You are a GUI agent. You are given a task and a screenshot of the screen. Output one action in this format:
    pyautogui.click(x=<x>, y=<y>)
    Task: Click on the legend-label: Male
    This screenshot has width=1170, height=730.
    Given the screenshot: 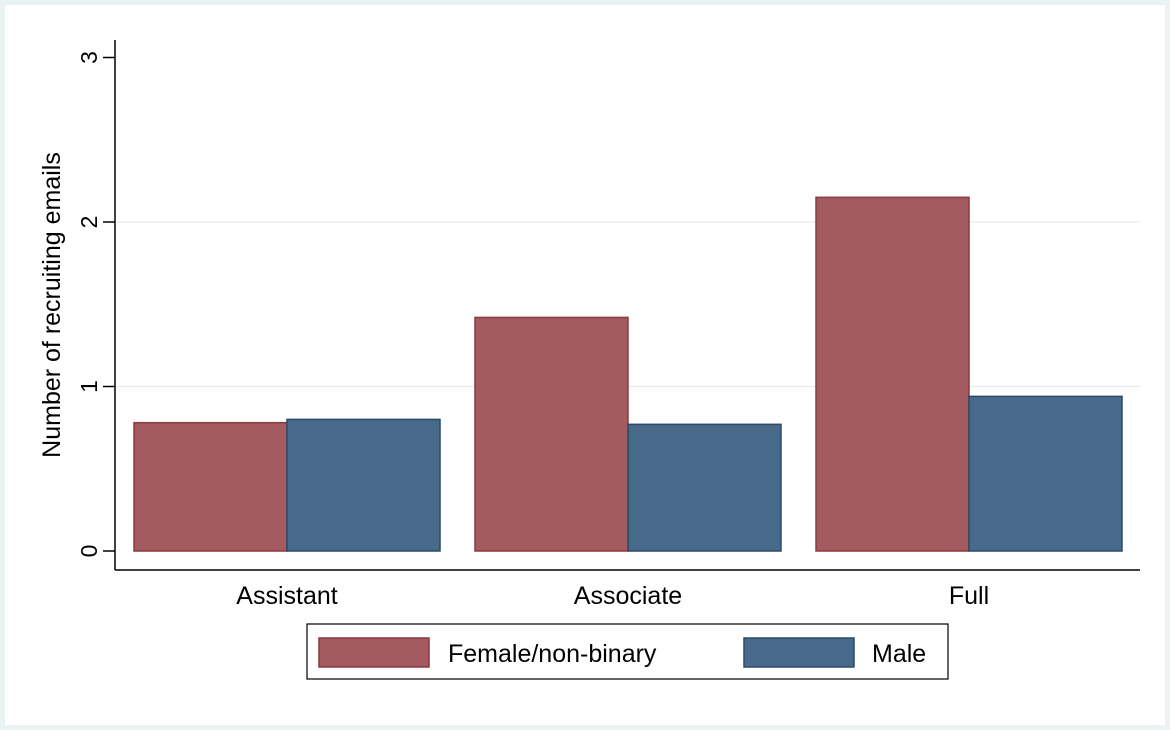 What is the action you would take?
    pyautogui.click(x=899, y=654)
    